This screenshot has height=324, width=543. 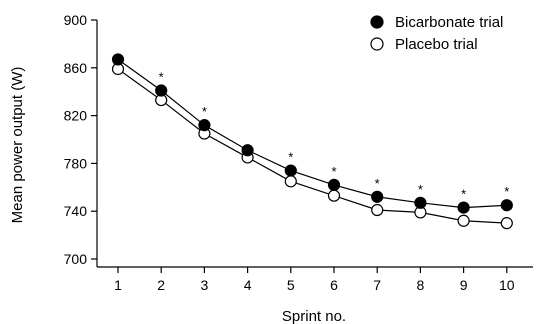 I want to click on y-tick-label: 780, so click(x=76, y=163).